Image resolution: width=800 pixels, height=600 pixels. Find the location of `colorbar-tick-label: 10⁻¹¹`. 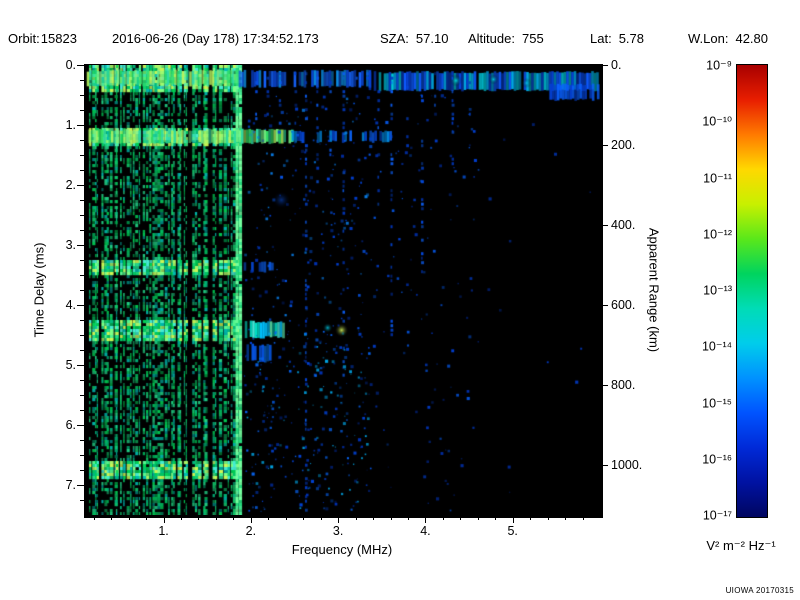

colorbar-tick-label: 10⁻¹¹ is located at coordinates (717, 178).